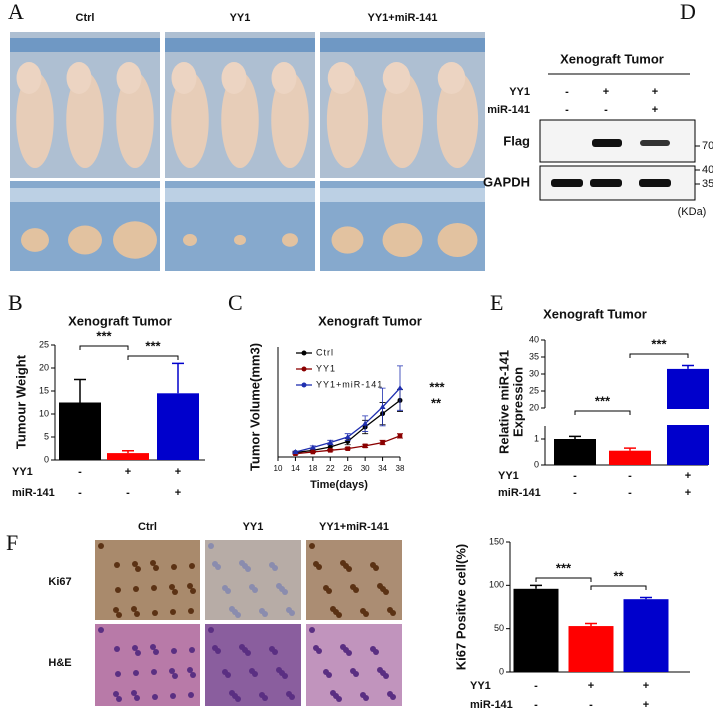  What do you see at coordinates (44, 344) in the screenshot?
I see `y-tick-label: 25` at bounding box center [44, 344].